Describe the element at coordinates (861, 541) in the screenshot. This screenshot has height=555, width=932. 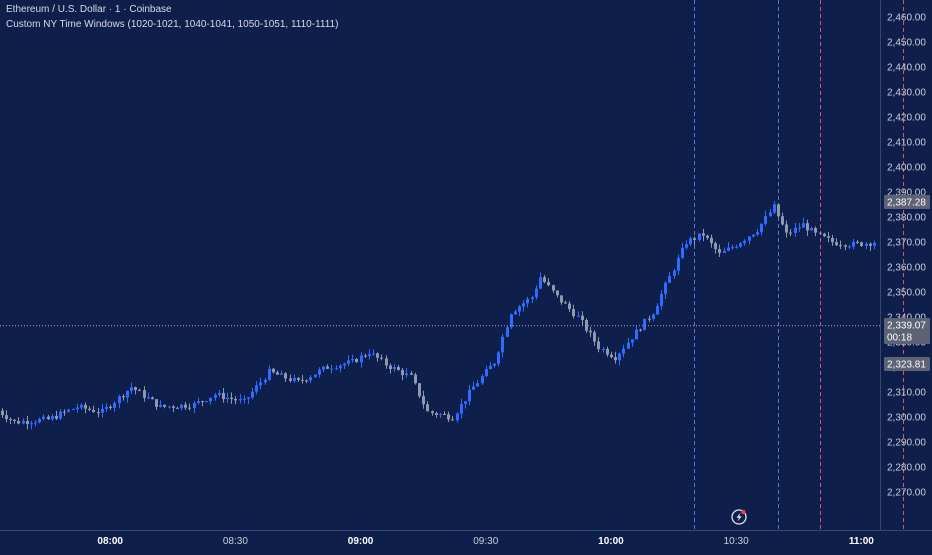
I see `time-tick-label: 11:00` at that location.